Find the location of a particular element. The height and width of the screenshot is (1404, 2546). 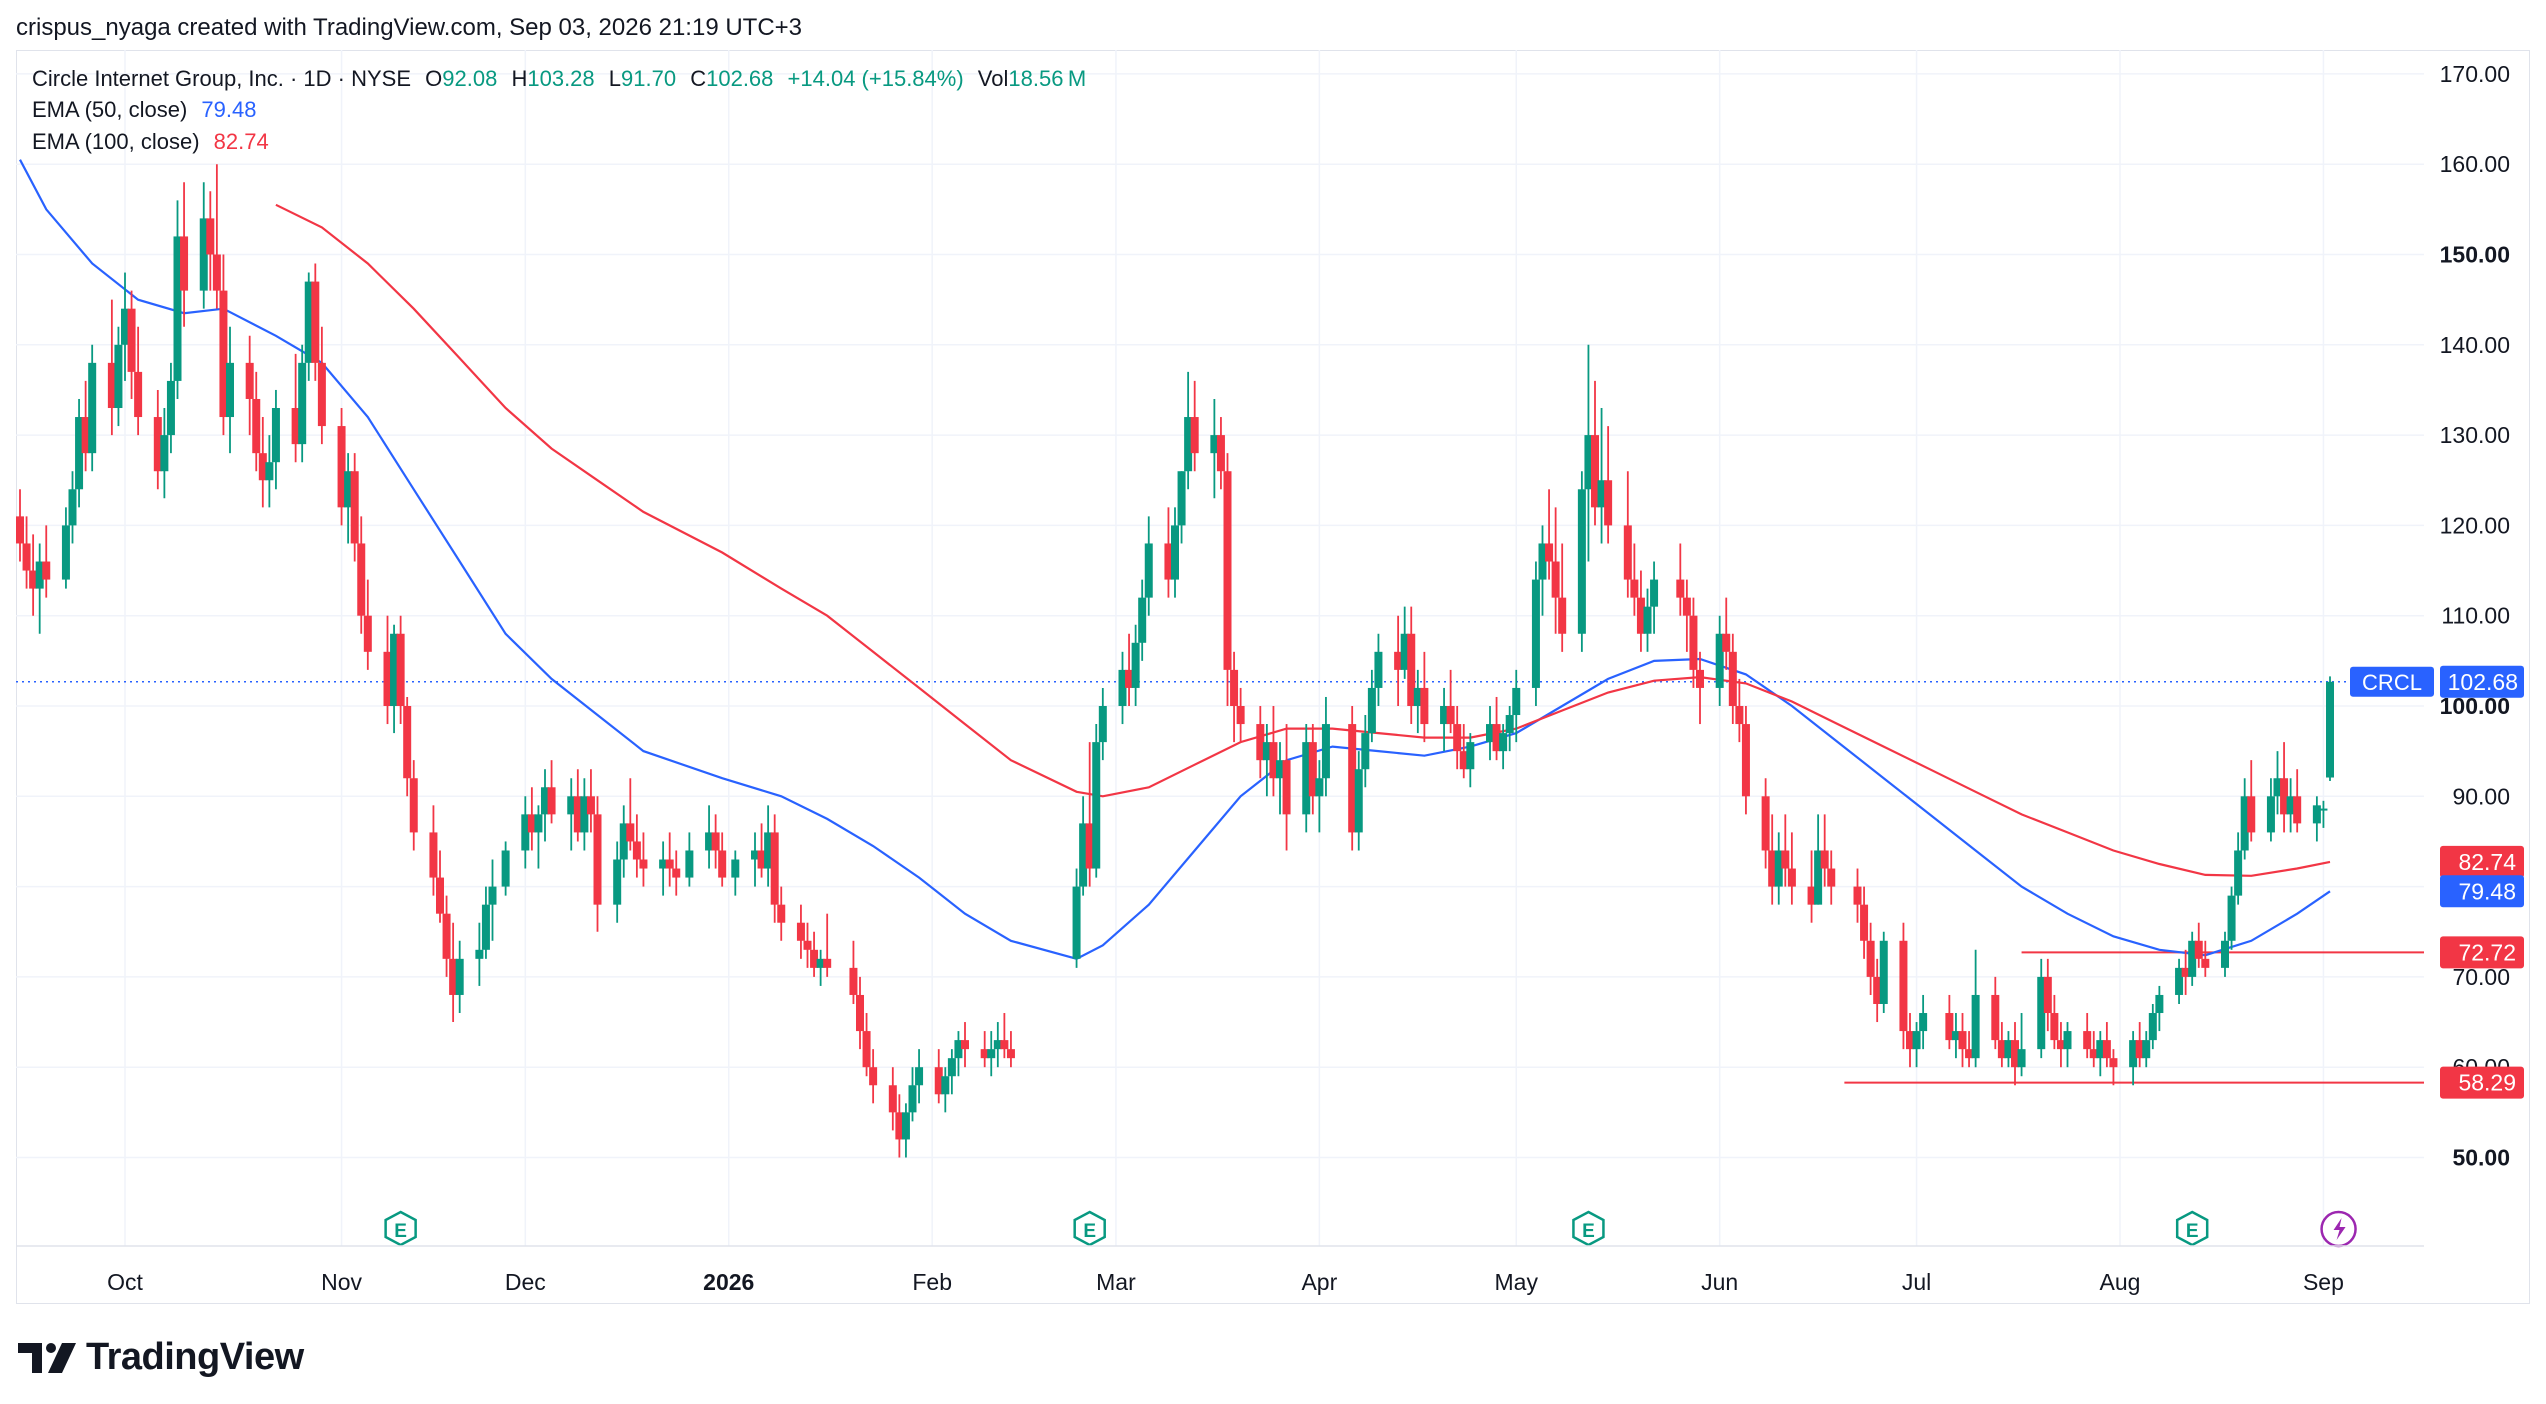

earnings-icon: E is located at coordinates (2192, 1228).